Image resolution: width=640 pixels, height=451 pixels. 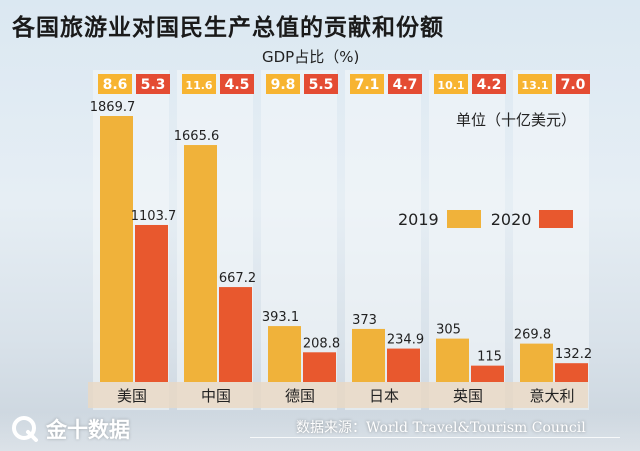 I want to click on category-band, so click(x=338, y=395).